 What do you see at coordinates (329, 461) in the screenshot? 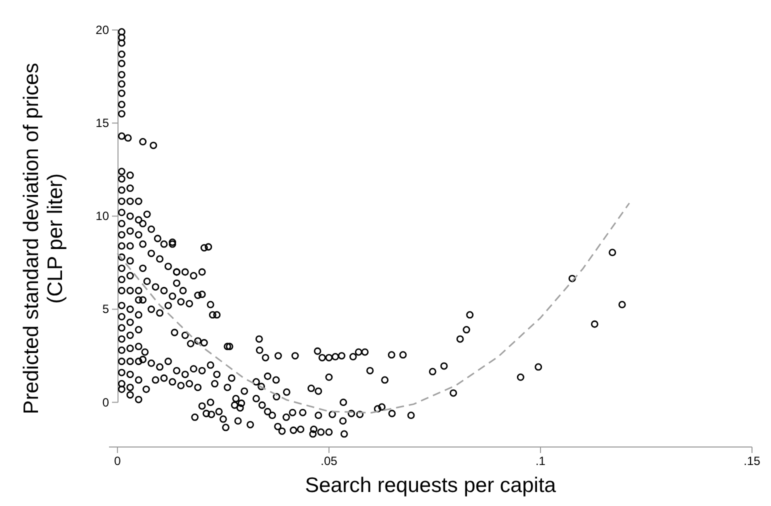
I see `x-tick-label: .05` at bounding box center [329, 461].